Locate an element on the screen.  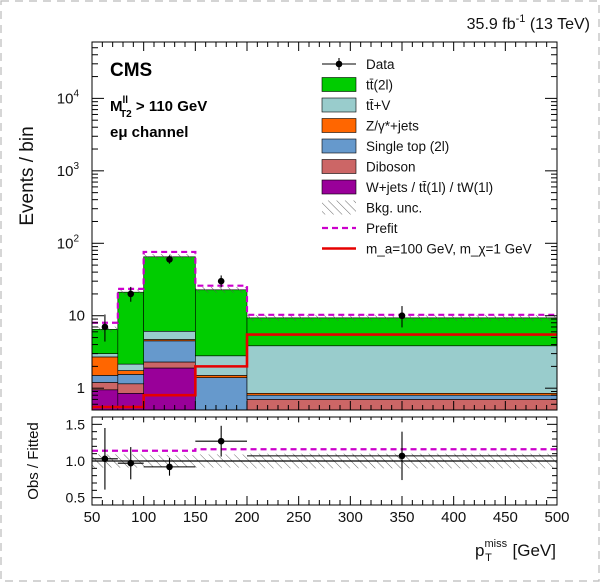
legend-item-4: Single top (2l) is located at coordinates (385, 146).